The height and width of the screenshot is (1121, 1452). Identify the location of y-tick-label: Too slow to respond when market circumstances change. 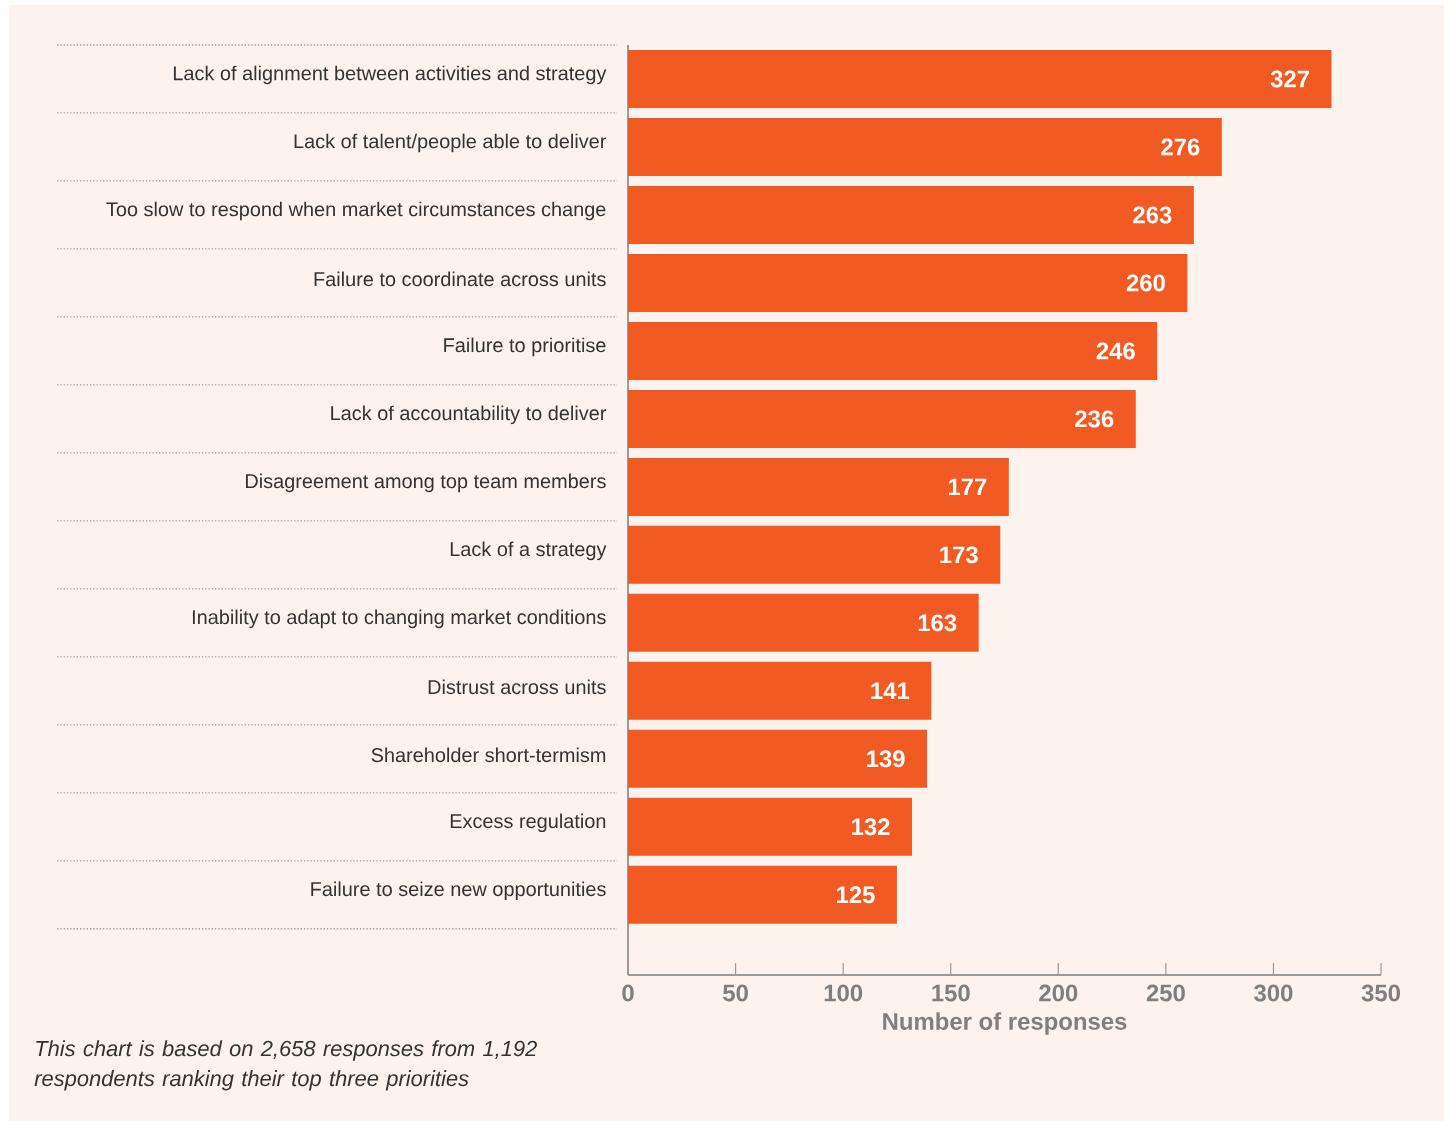
(356, 211).